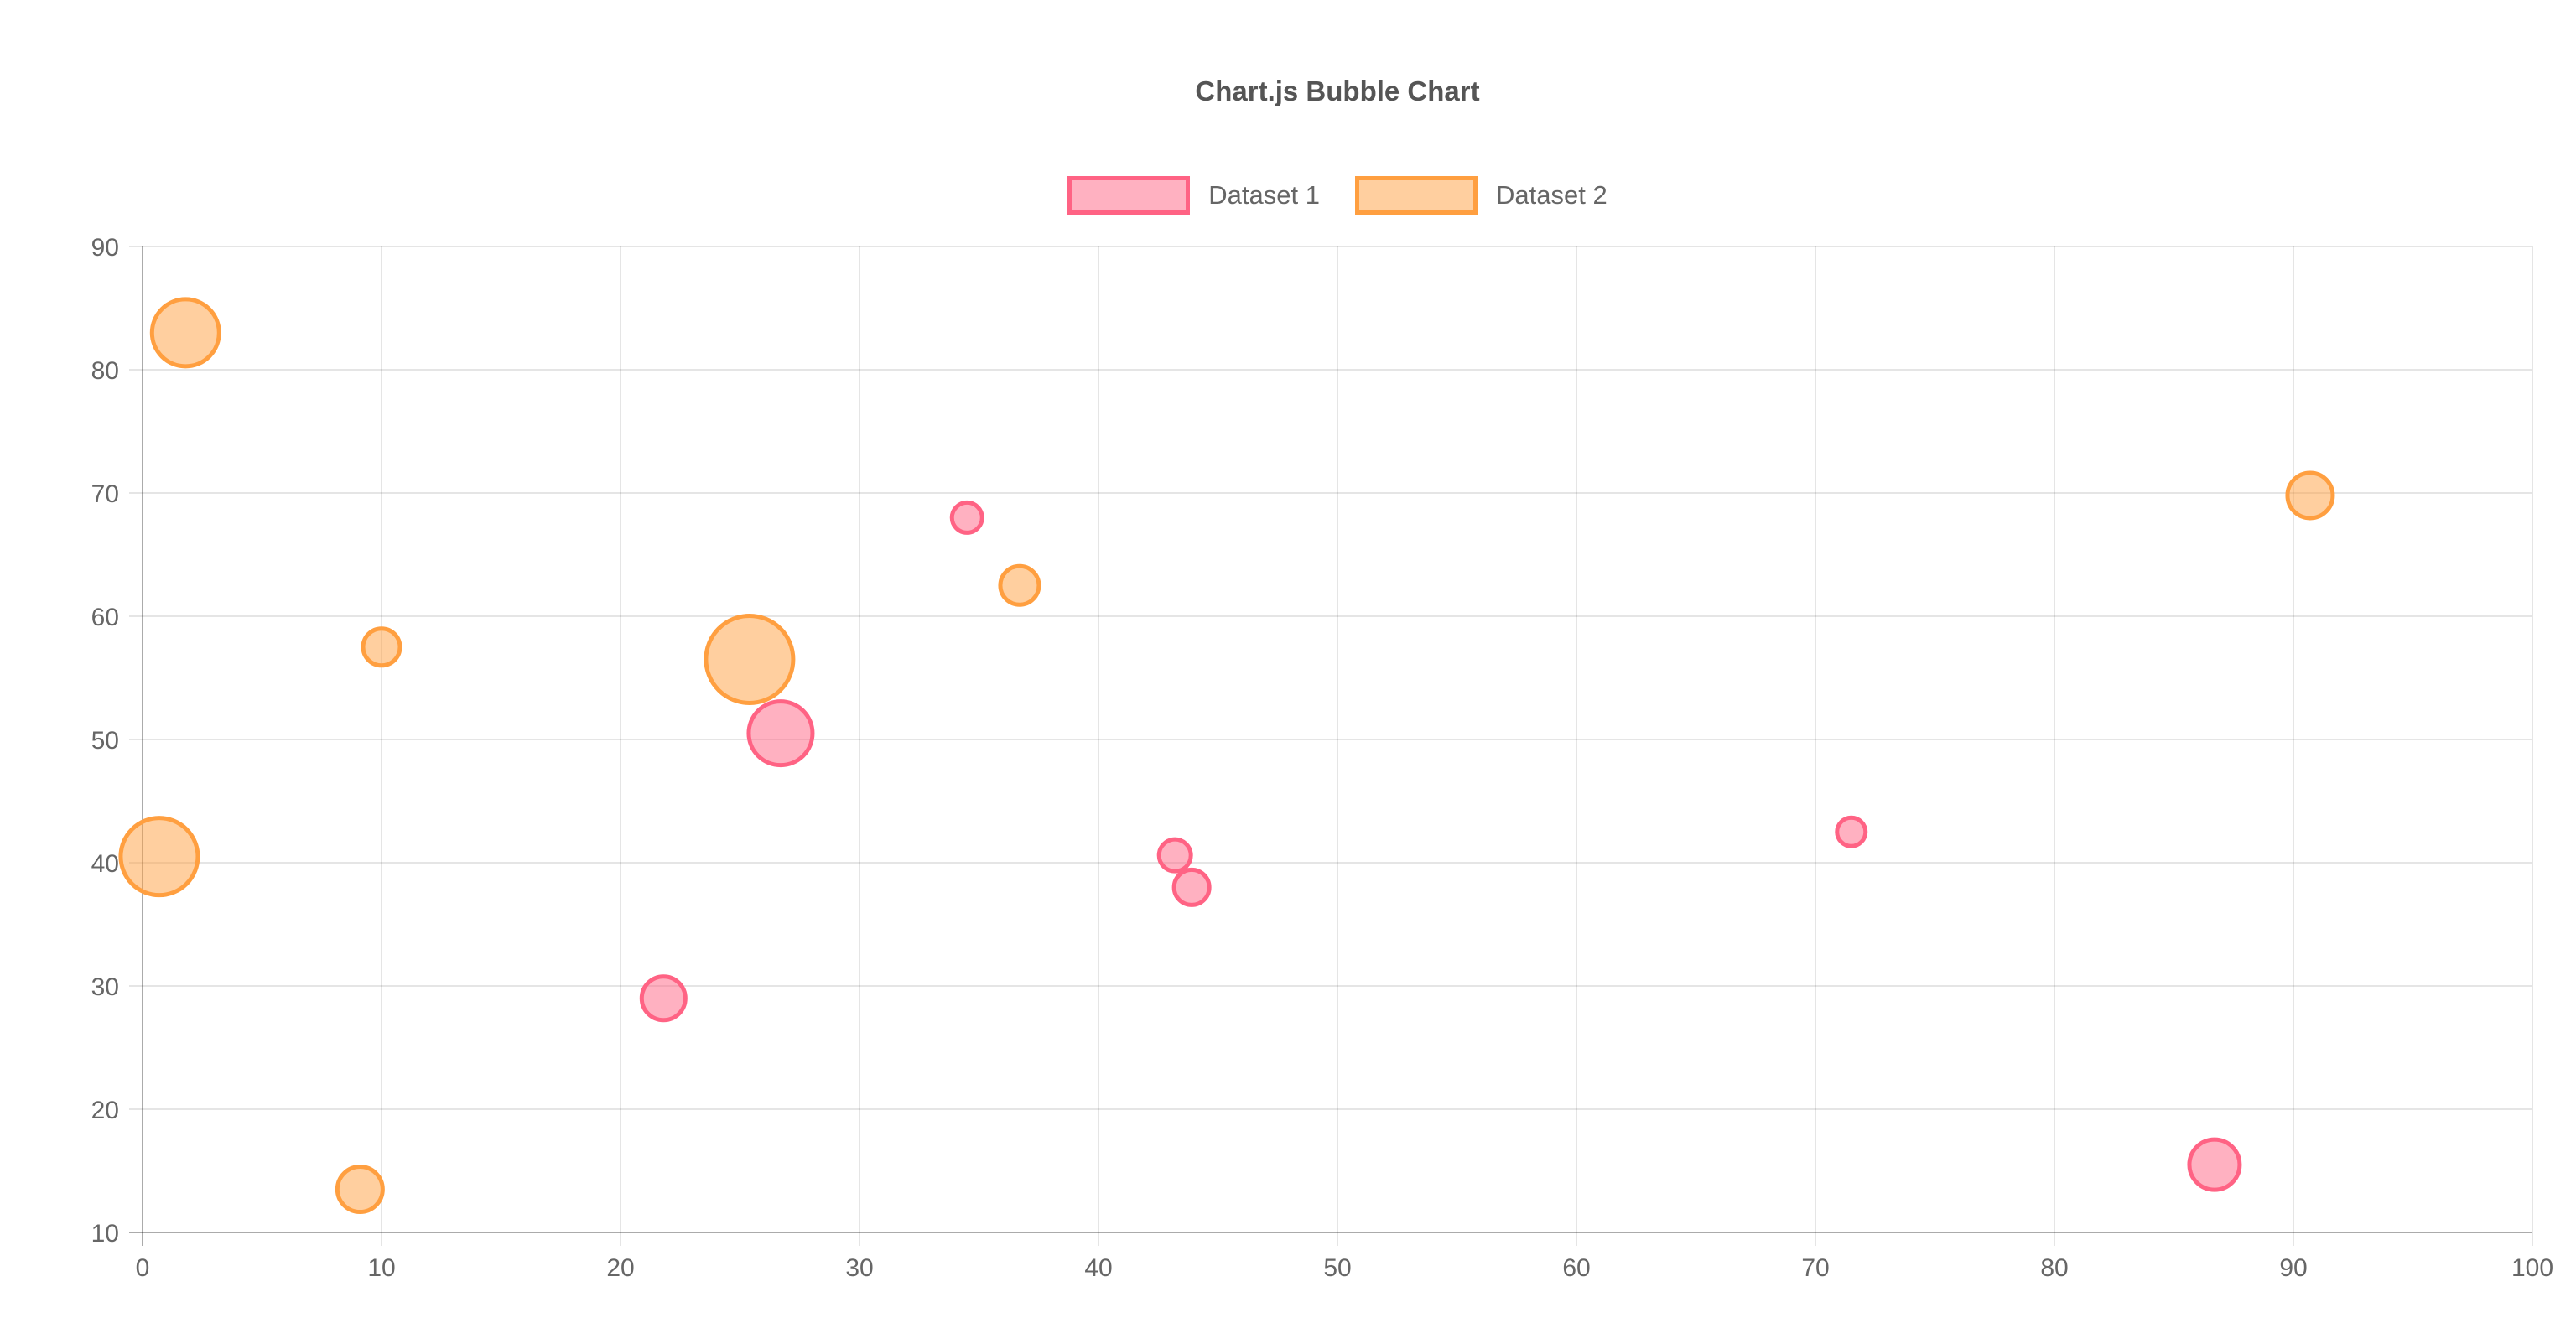 This screenshot has width=2576, height=1323. Describe the element at coordinates (105, 741) in the screenshot. I see `y-tick-label: 50` at that location.